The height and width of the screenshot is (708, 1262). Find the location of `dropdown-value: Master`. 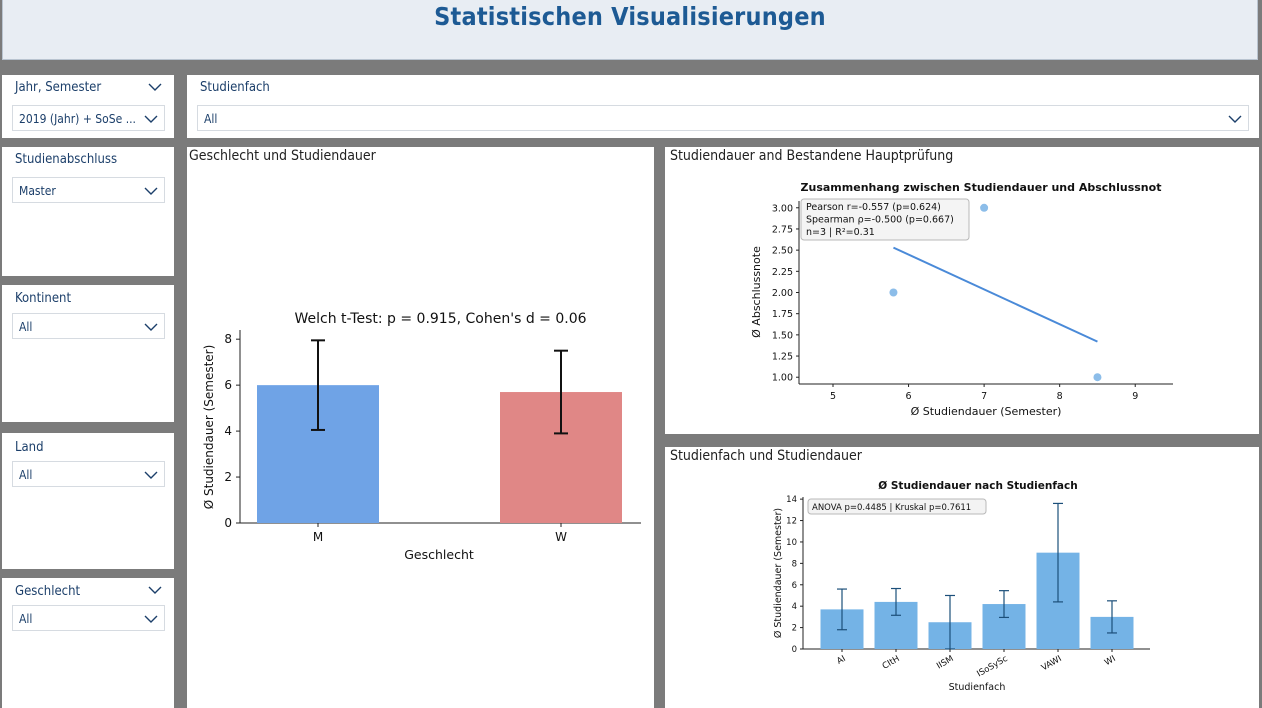

dropdown-value: Master is located at coordinates (37, 191).